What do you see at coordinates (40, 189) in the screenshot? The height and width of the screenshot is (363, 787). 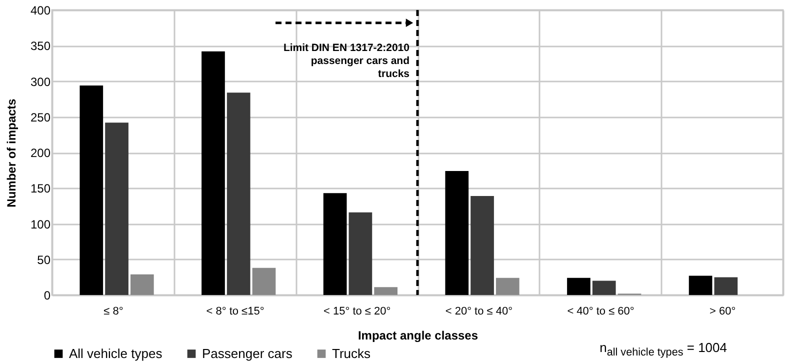 I see `y-tick-label: 150` at bounding box center [40, 189].